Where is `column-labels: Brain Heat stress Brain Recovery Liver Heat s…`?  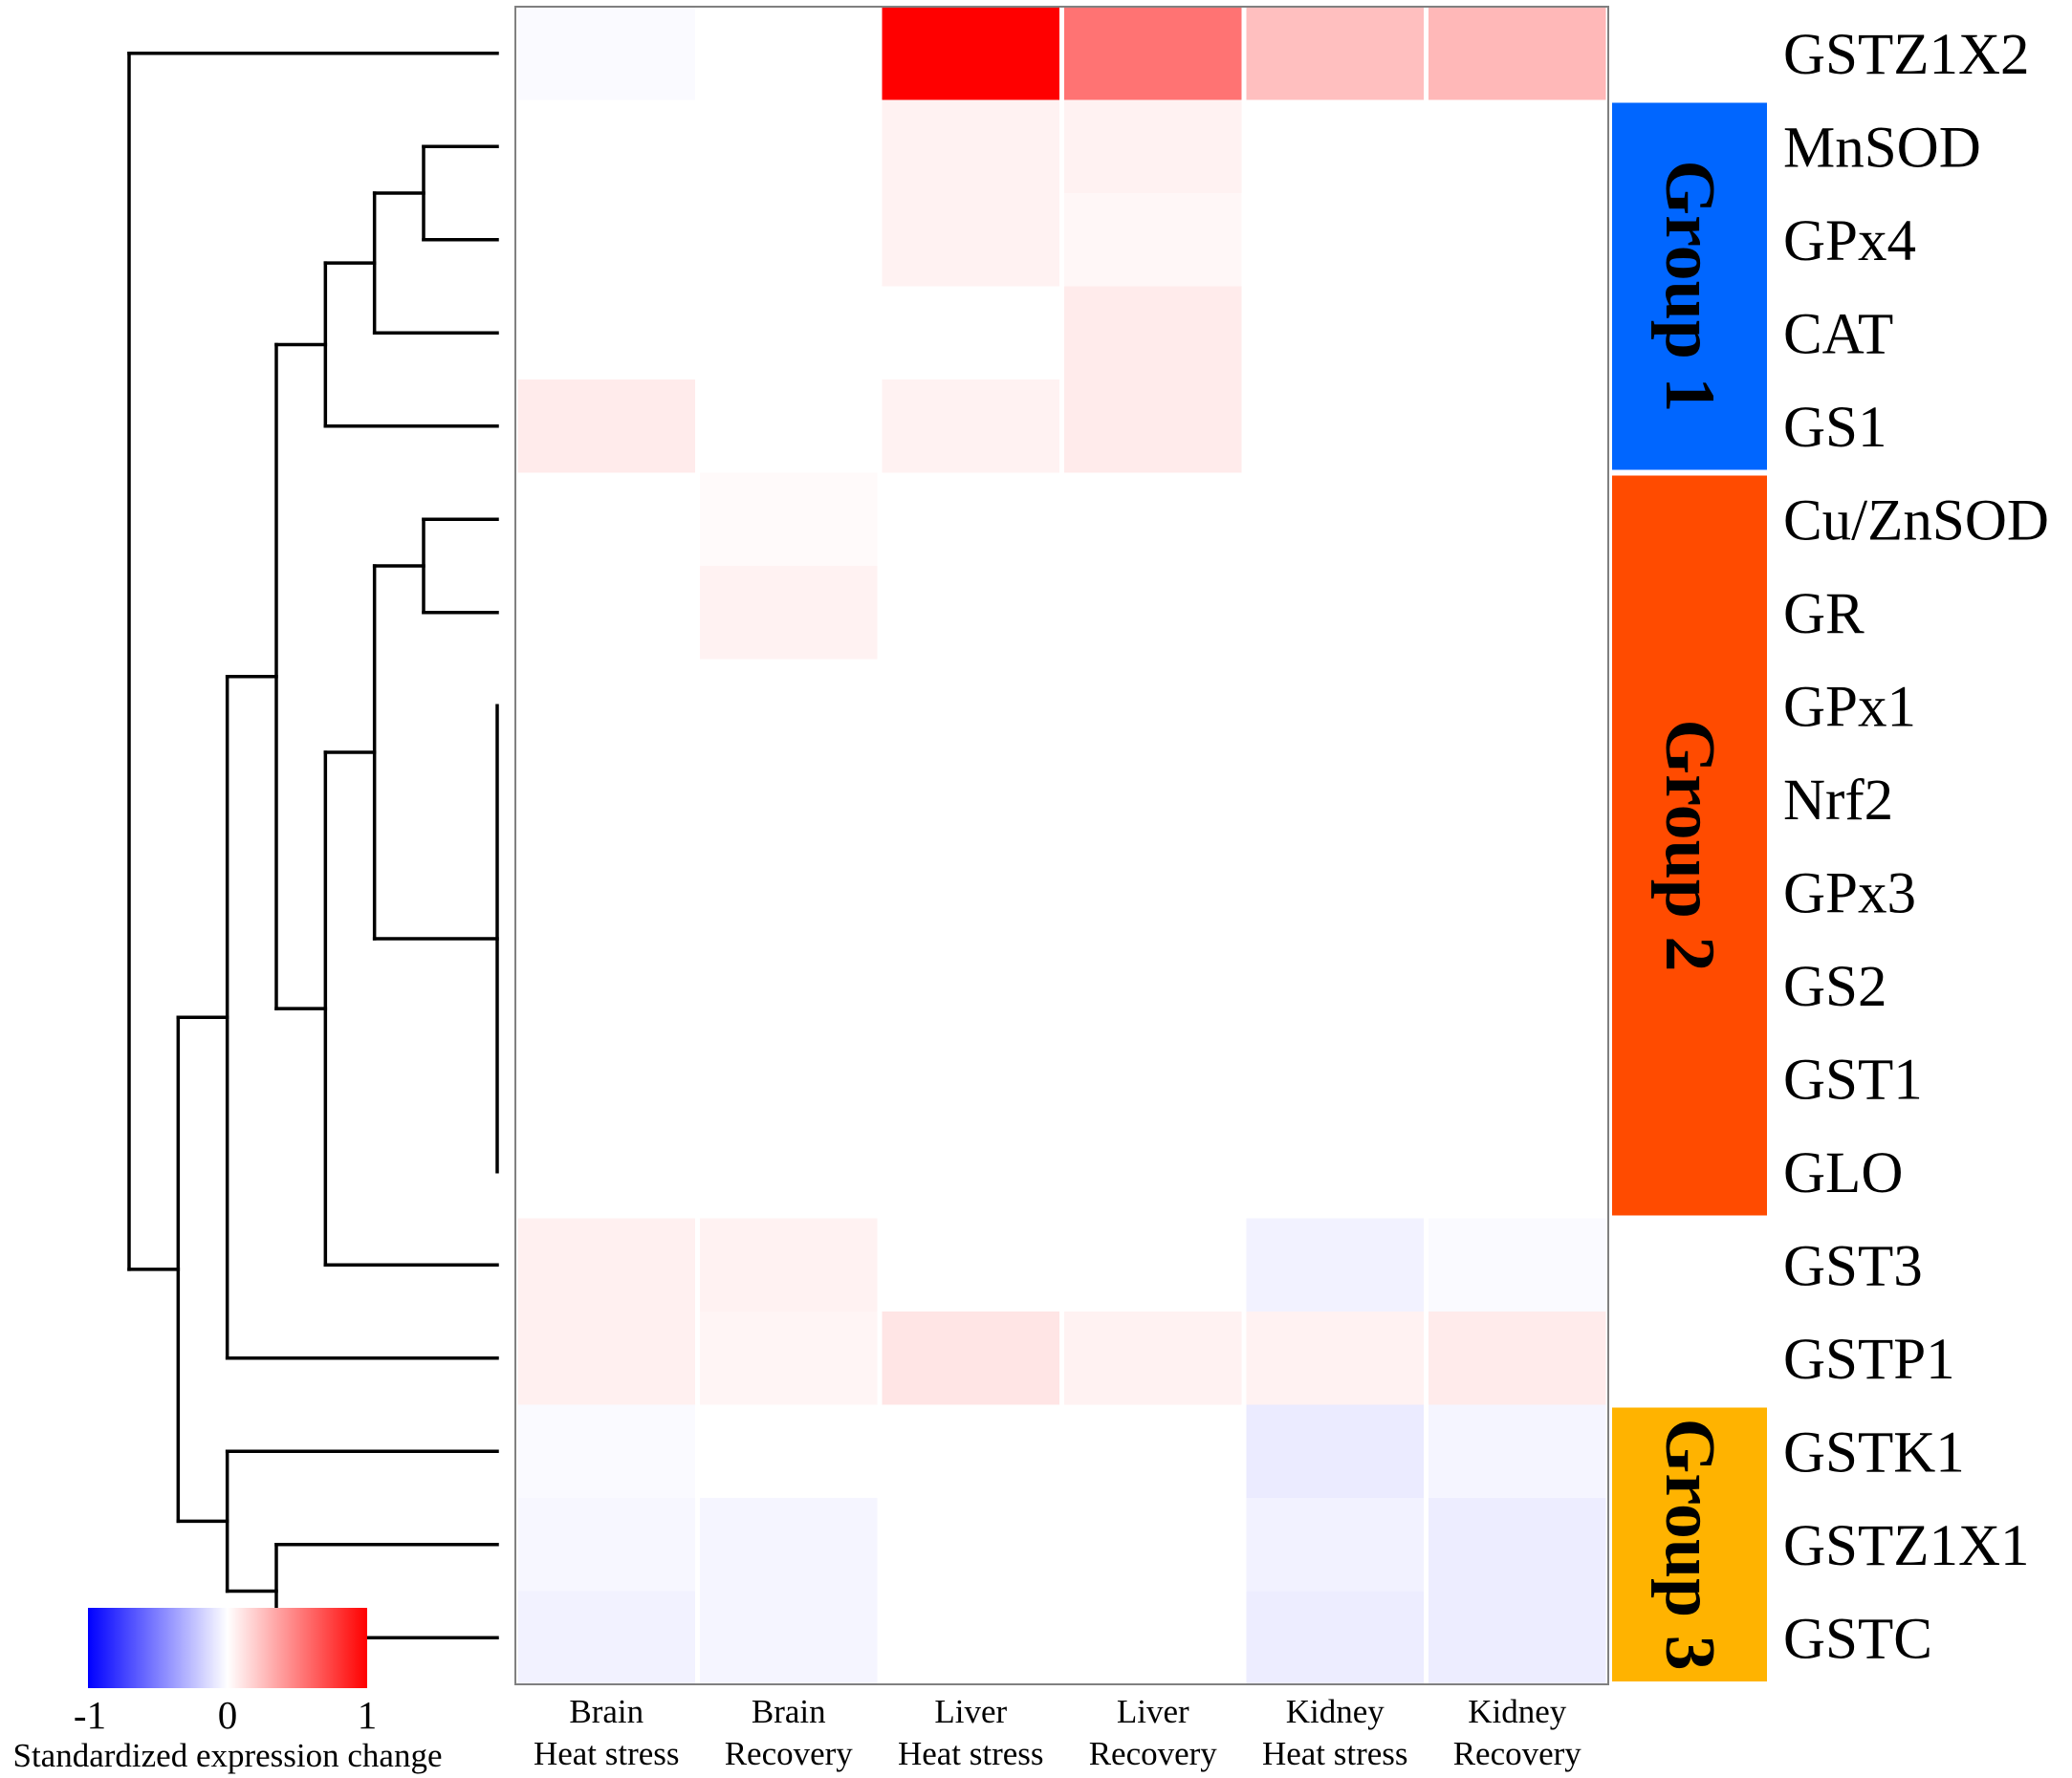 column-labels: Brain Heat stress Brain Recovery Liver Heat s… is located at coordinates (1057, 1732).